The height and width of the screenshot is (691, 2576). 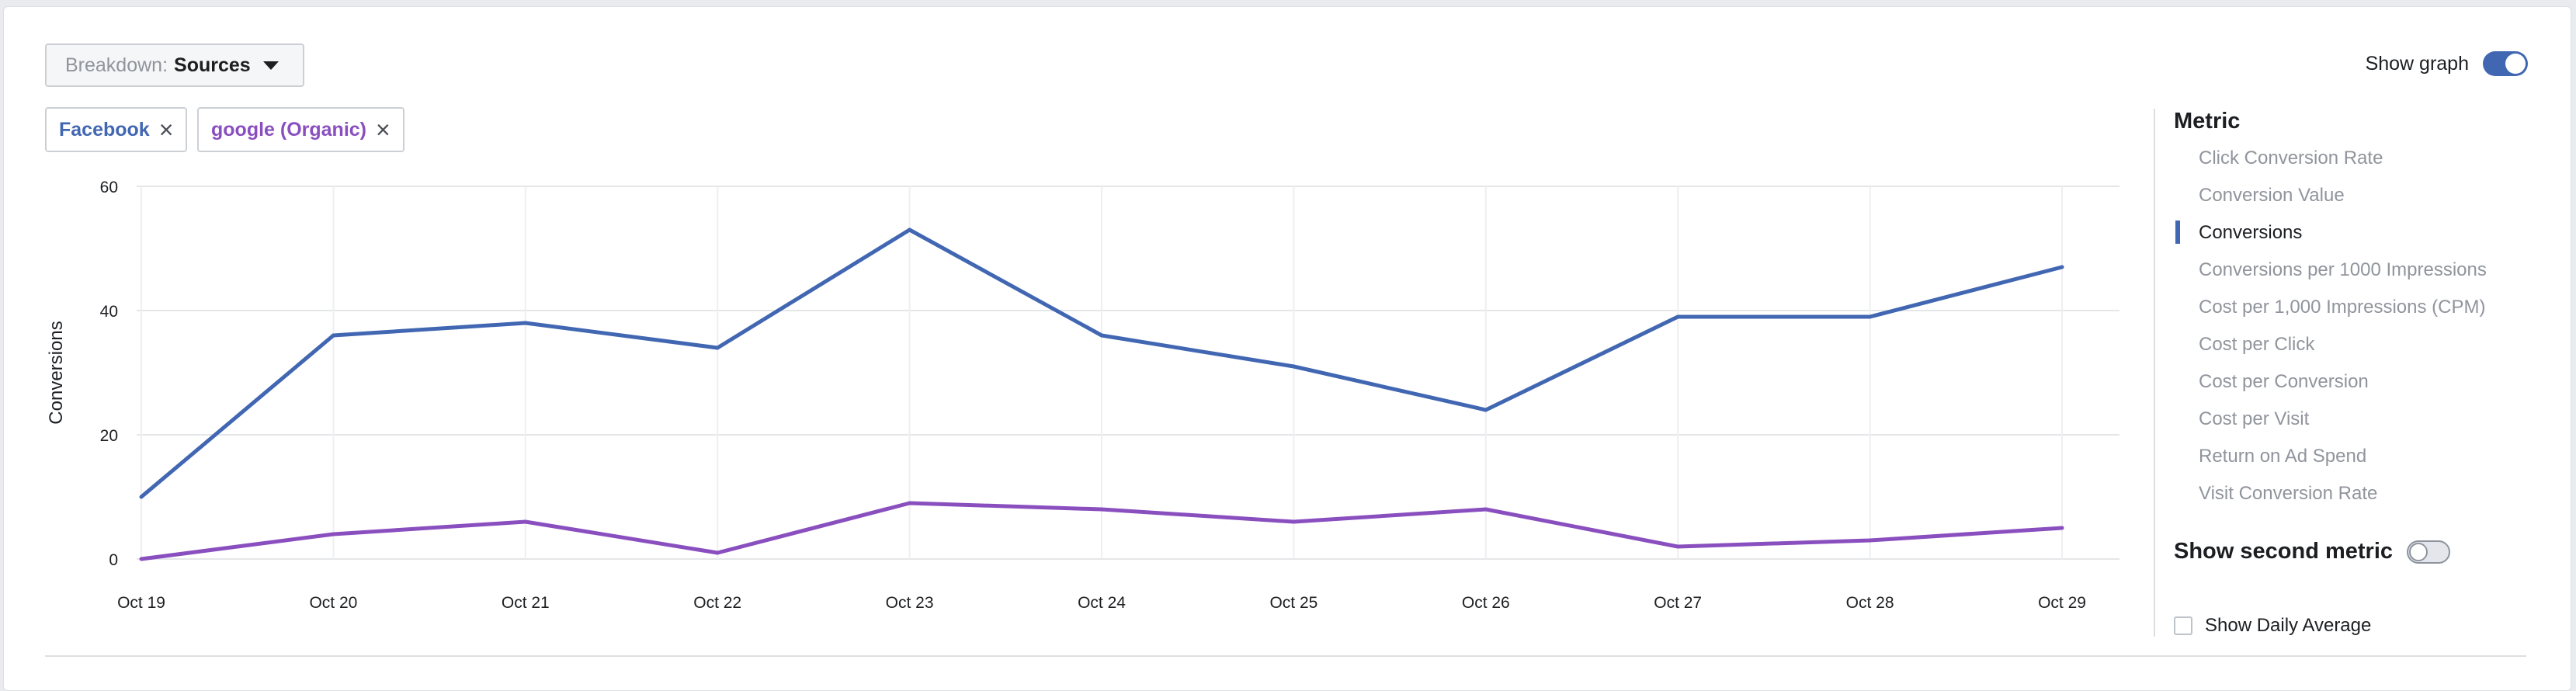 I want to click on show-graph-control: Show graph, so click(x=2447, y=63).